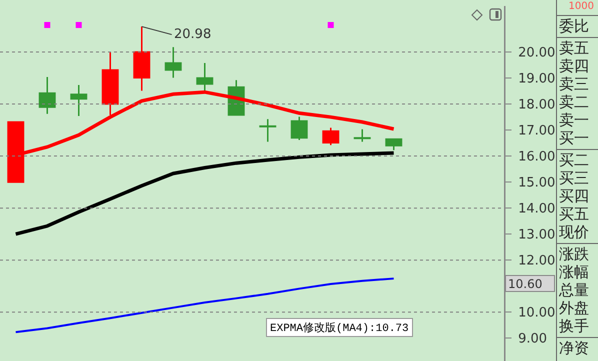 This screenshot has height=361, width=598. What do you see at coordinates (577, 25) in the screenshot?
I see `text: 委比` at bounding box center [577, 25].